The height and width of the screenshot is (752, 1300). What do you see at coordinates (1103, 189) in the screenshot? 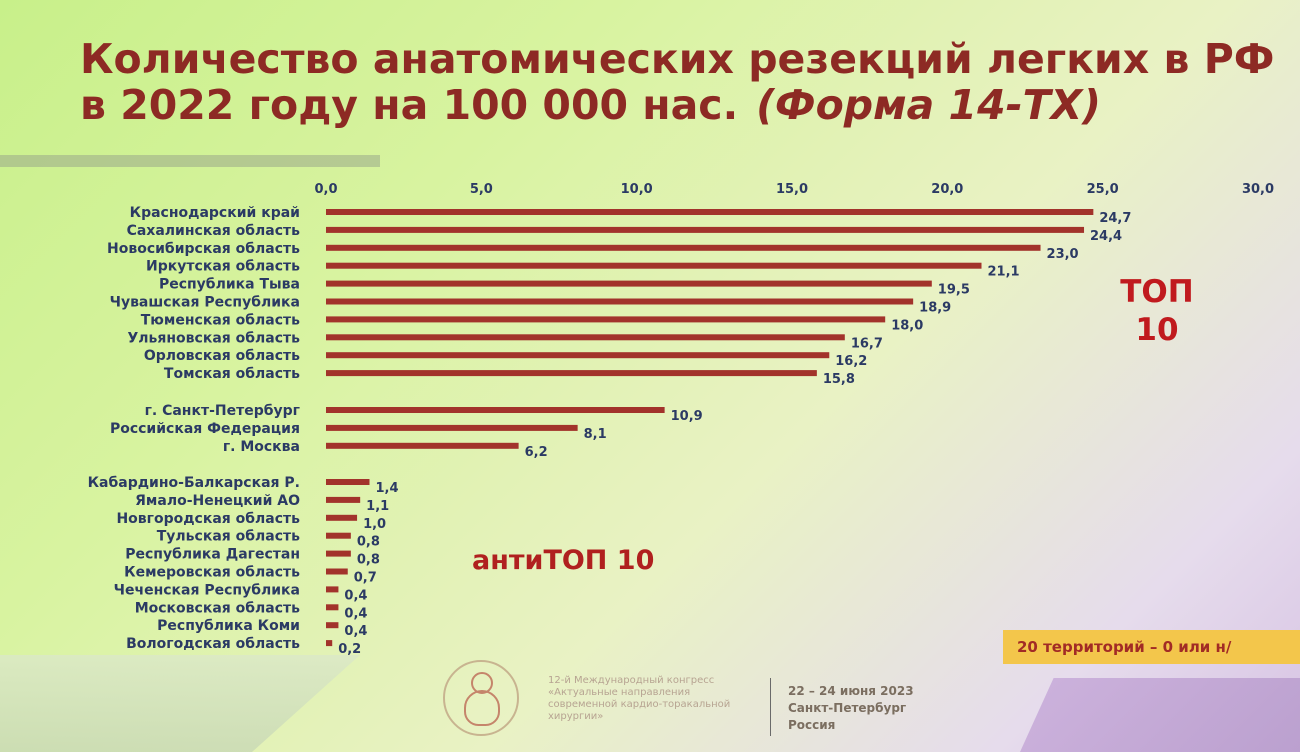
I see `x-tick-label: 25,0` at bounding box center [1103, 189].